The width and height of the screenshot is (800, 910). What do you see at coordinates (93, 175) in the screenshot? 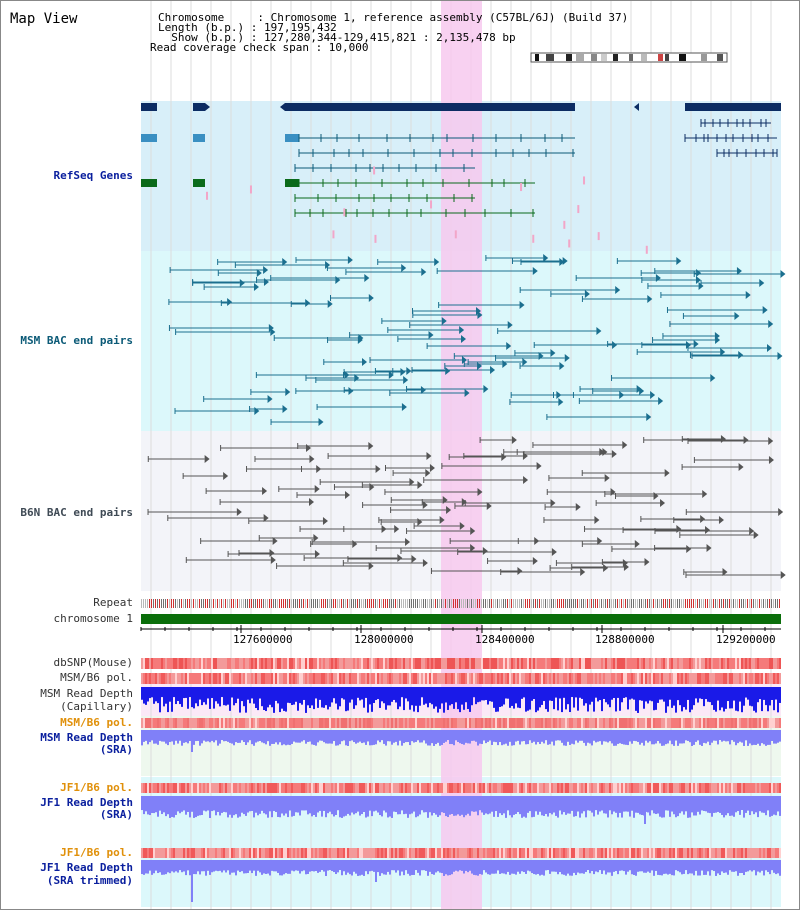
I see `track-label-refseq: RefSeq Genes` at bounding box center [93, 175].